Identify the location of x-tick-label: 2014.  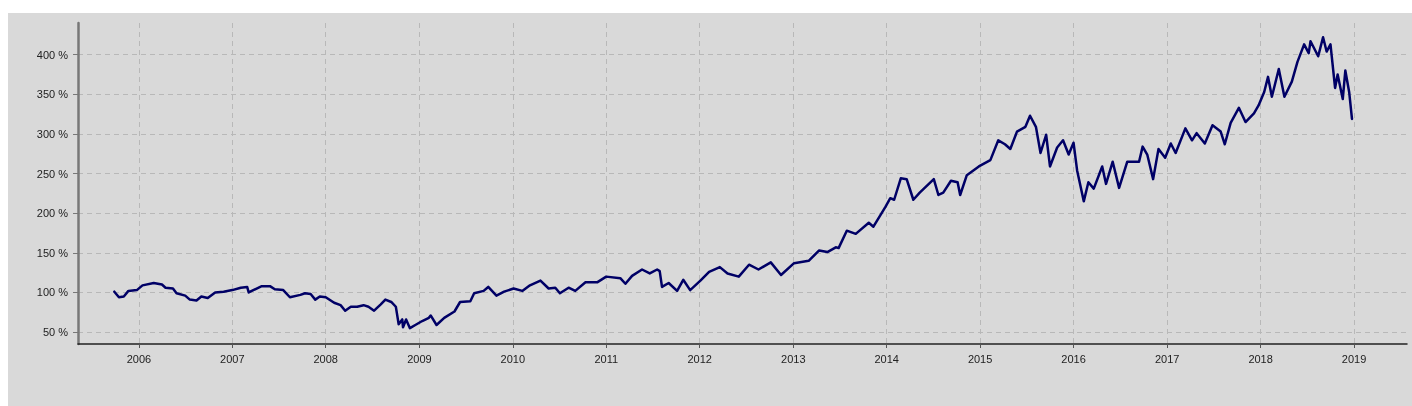
(886, 358).